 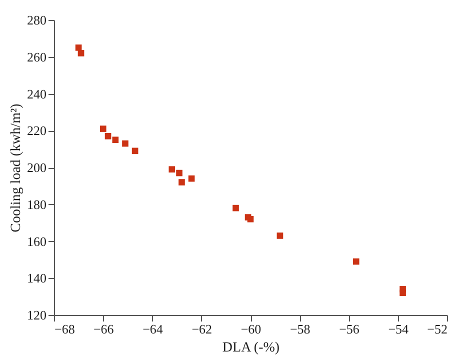 I want to click on x-tick-label: −68, so click(x=64, y=329).